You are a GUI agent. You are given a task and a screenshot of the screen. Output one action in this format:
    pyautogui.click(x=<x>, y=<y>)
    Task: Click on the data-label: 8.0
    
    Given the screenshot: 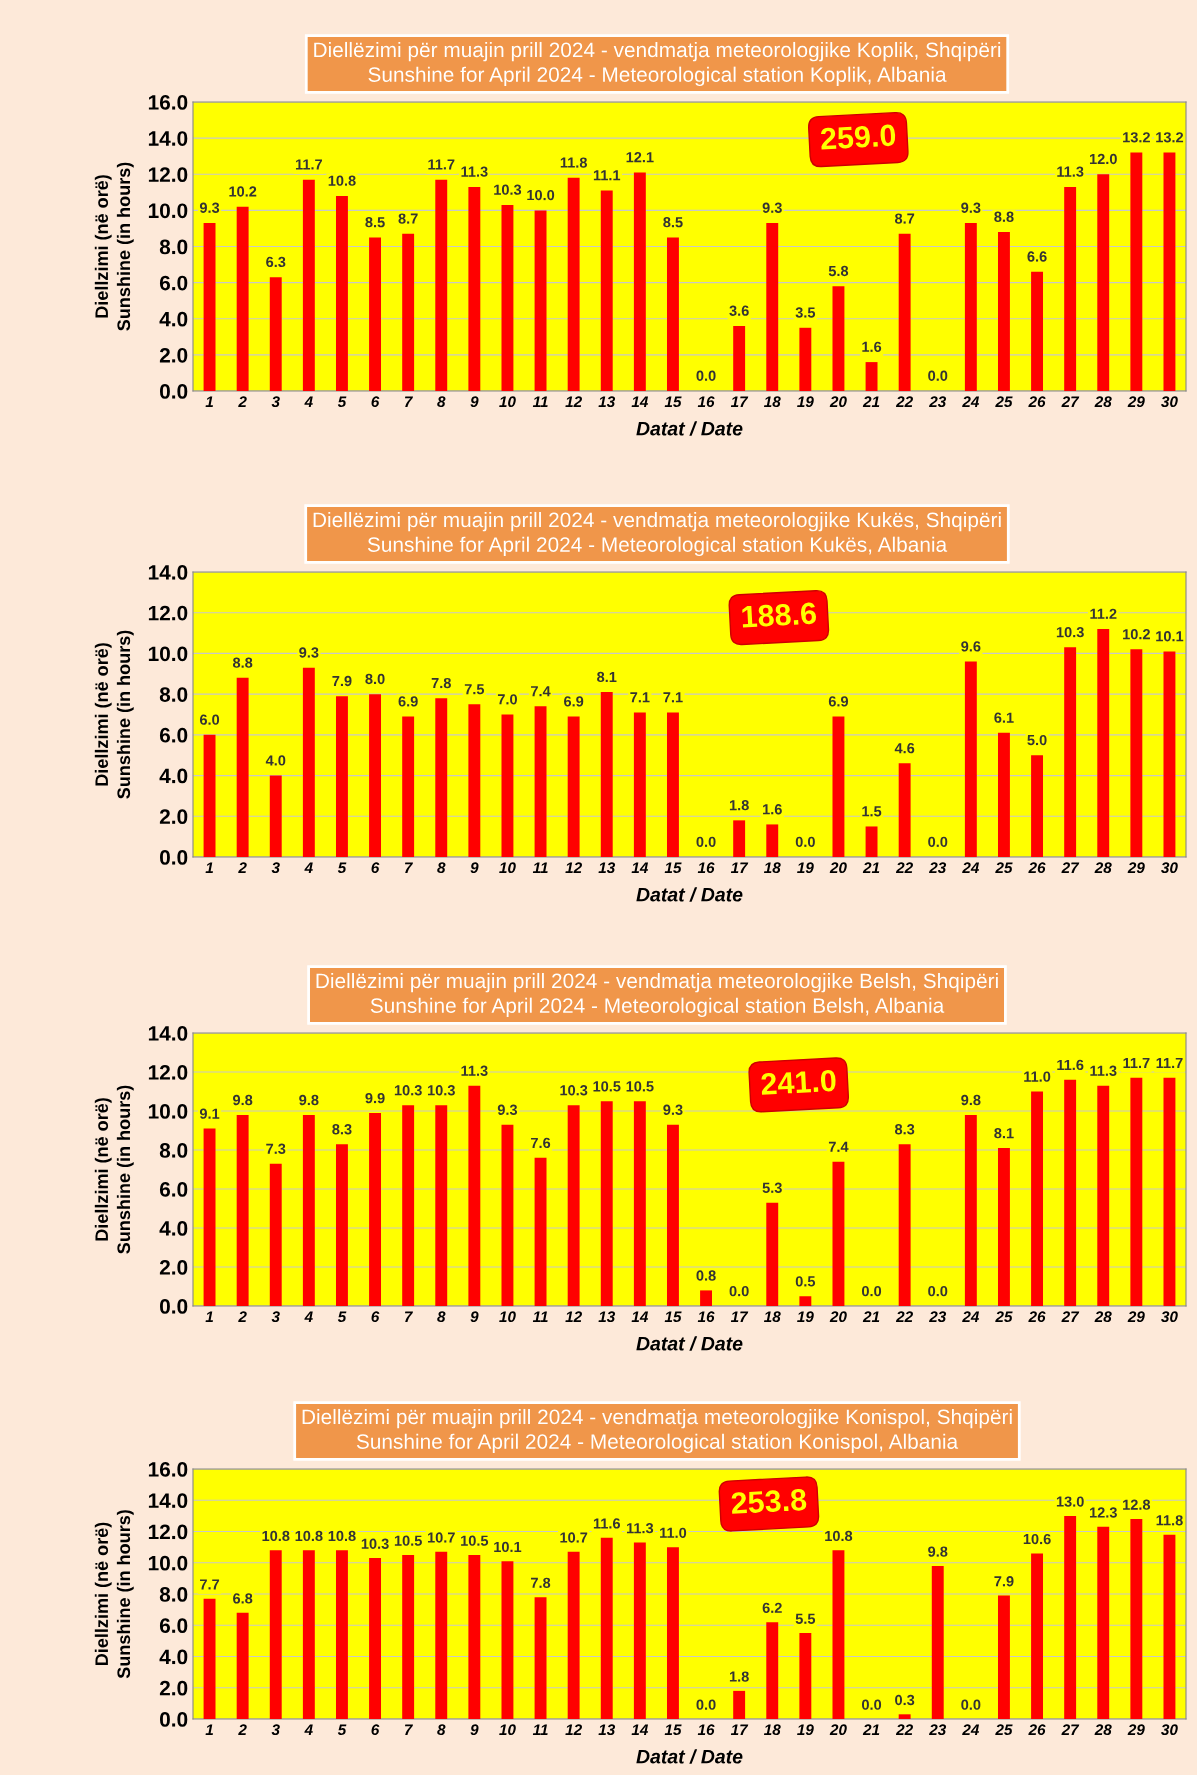 What is the action you would take?
    pyautogui.click(x=375, y=679)
    